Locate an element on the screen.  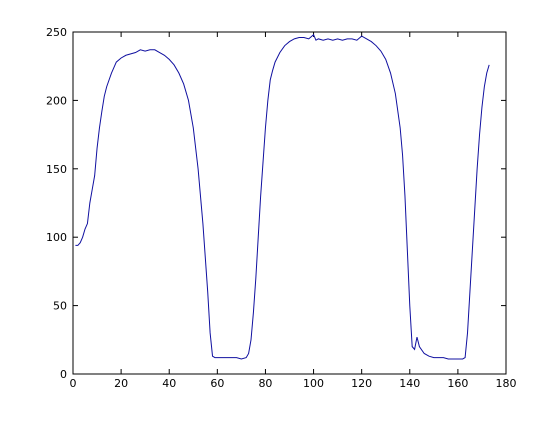
x-tick-label: 20 is located at coordinates (121, 383).